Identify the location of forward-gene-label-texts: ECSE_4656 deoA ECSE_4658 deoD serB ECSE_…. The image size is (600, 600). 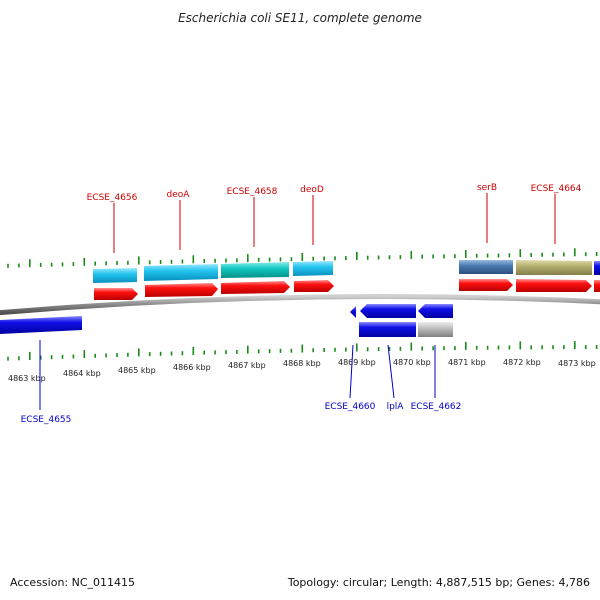
(334, 193).